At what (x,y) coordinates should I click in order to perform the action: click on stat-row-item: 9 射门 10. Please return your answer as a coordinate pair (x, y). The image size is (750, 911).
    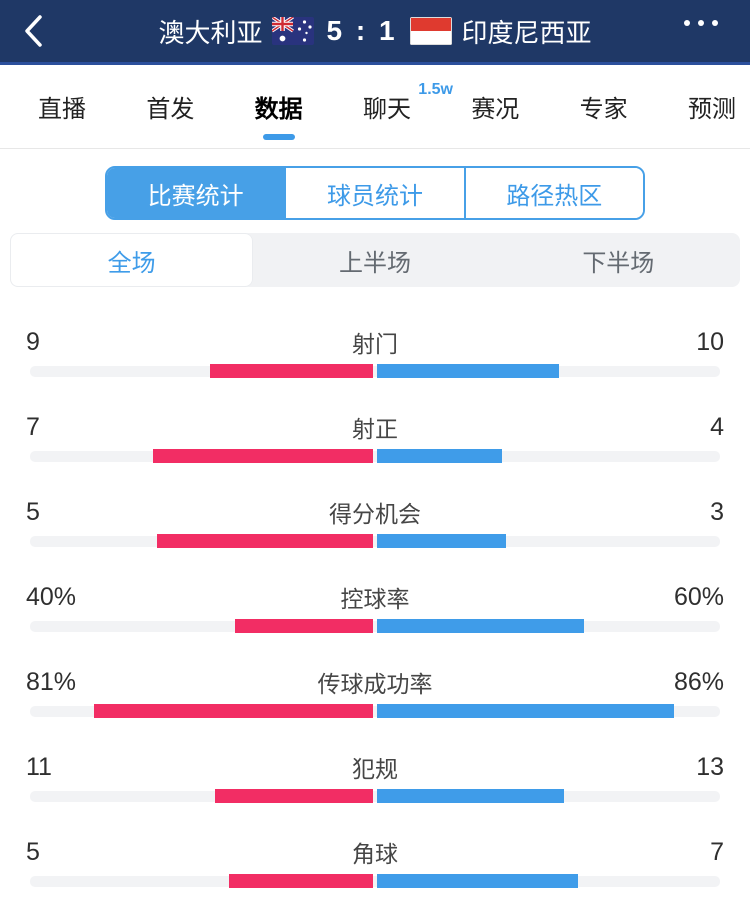
    Looking at the image, I should click on (375, 352).